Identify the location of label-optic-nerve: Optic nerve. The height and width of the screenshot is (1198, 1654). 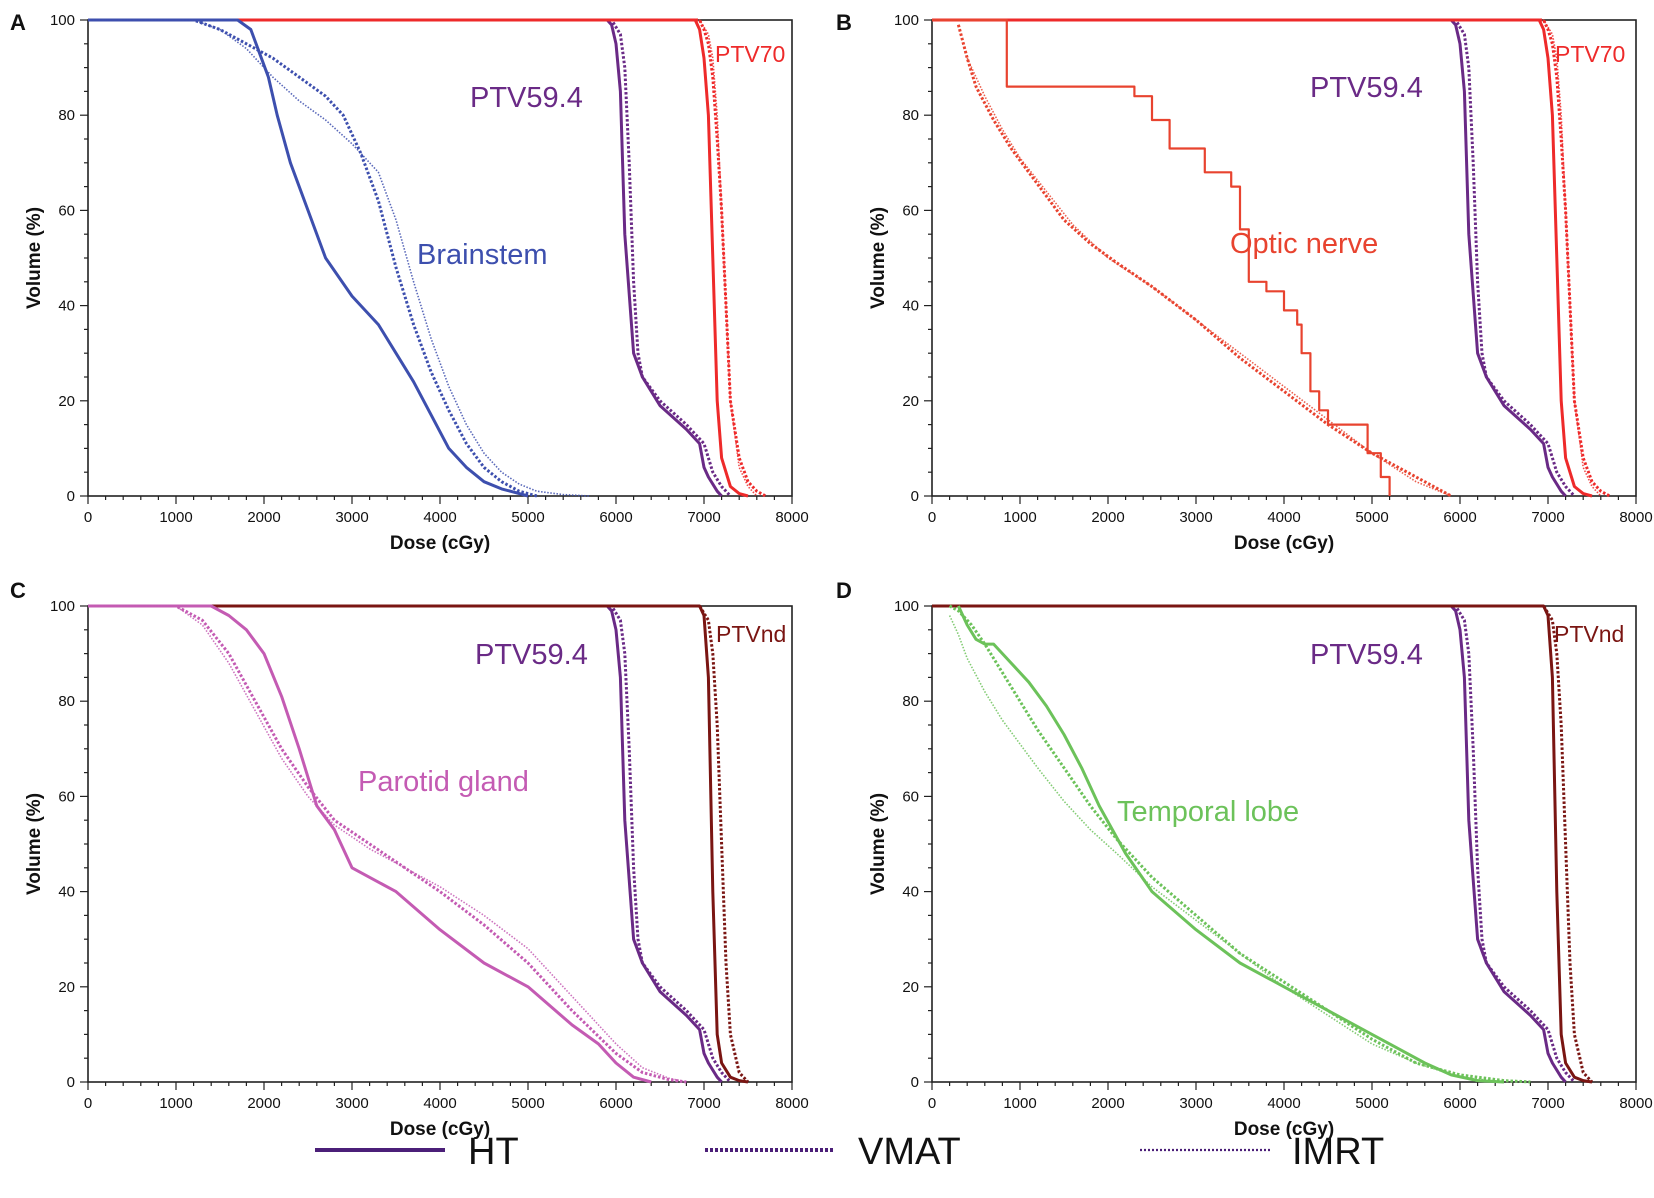
(1304, 244).